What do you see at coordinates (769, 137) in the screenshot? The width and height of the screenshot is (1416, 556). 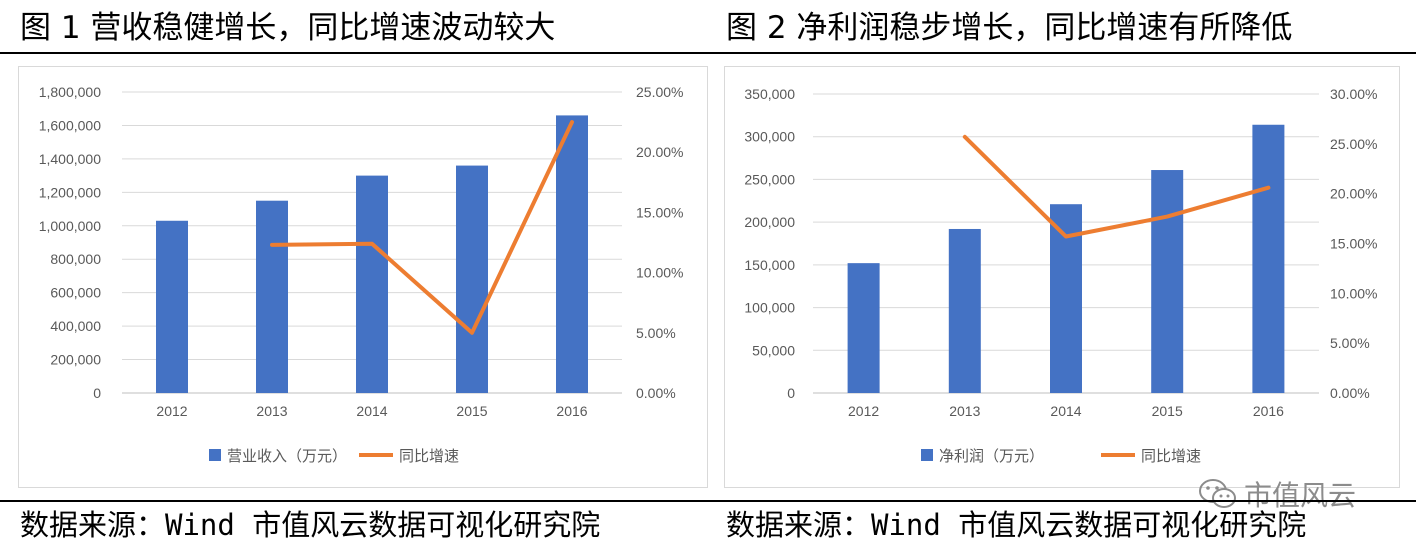 I see `left-axis-tick-label: 300,000` at bounding box center [769, 137].